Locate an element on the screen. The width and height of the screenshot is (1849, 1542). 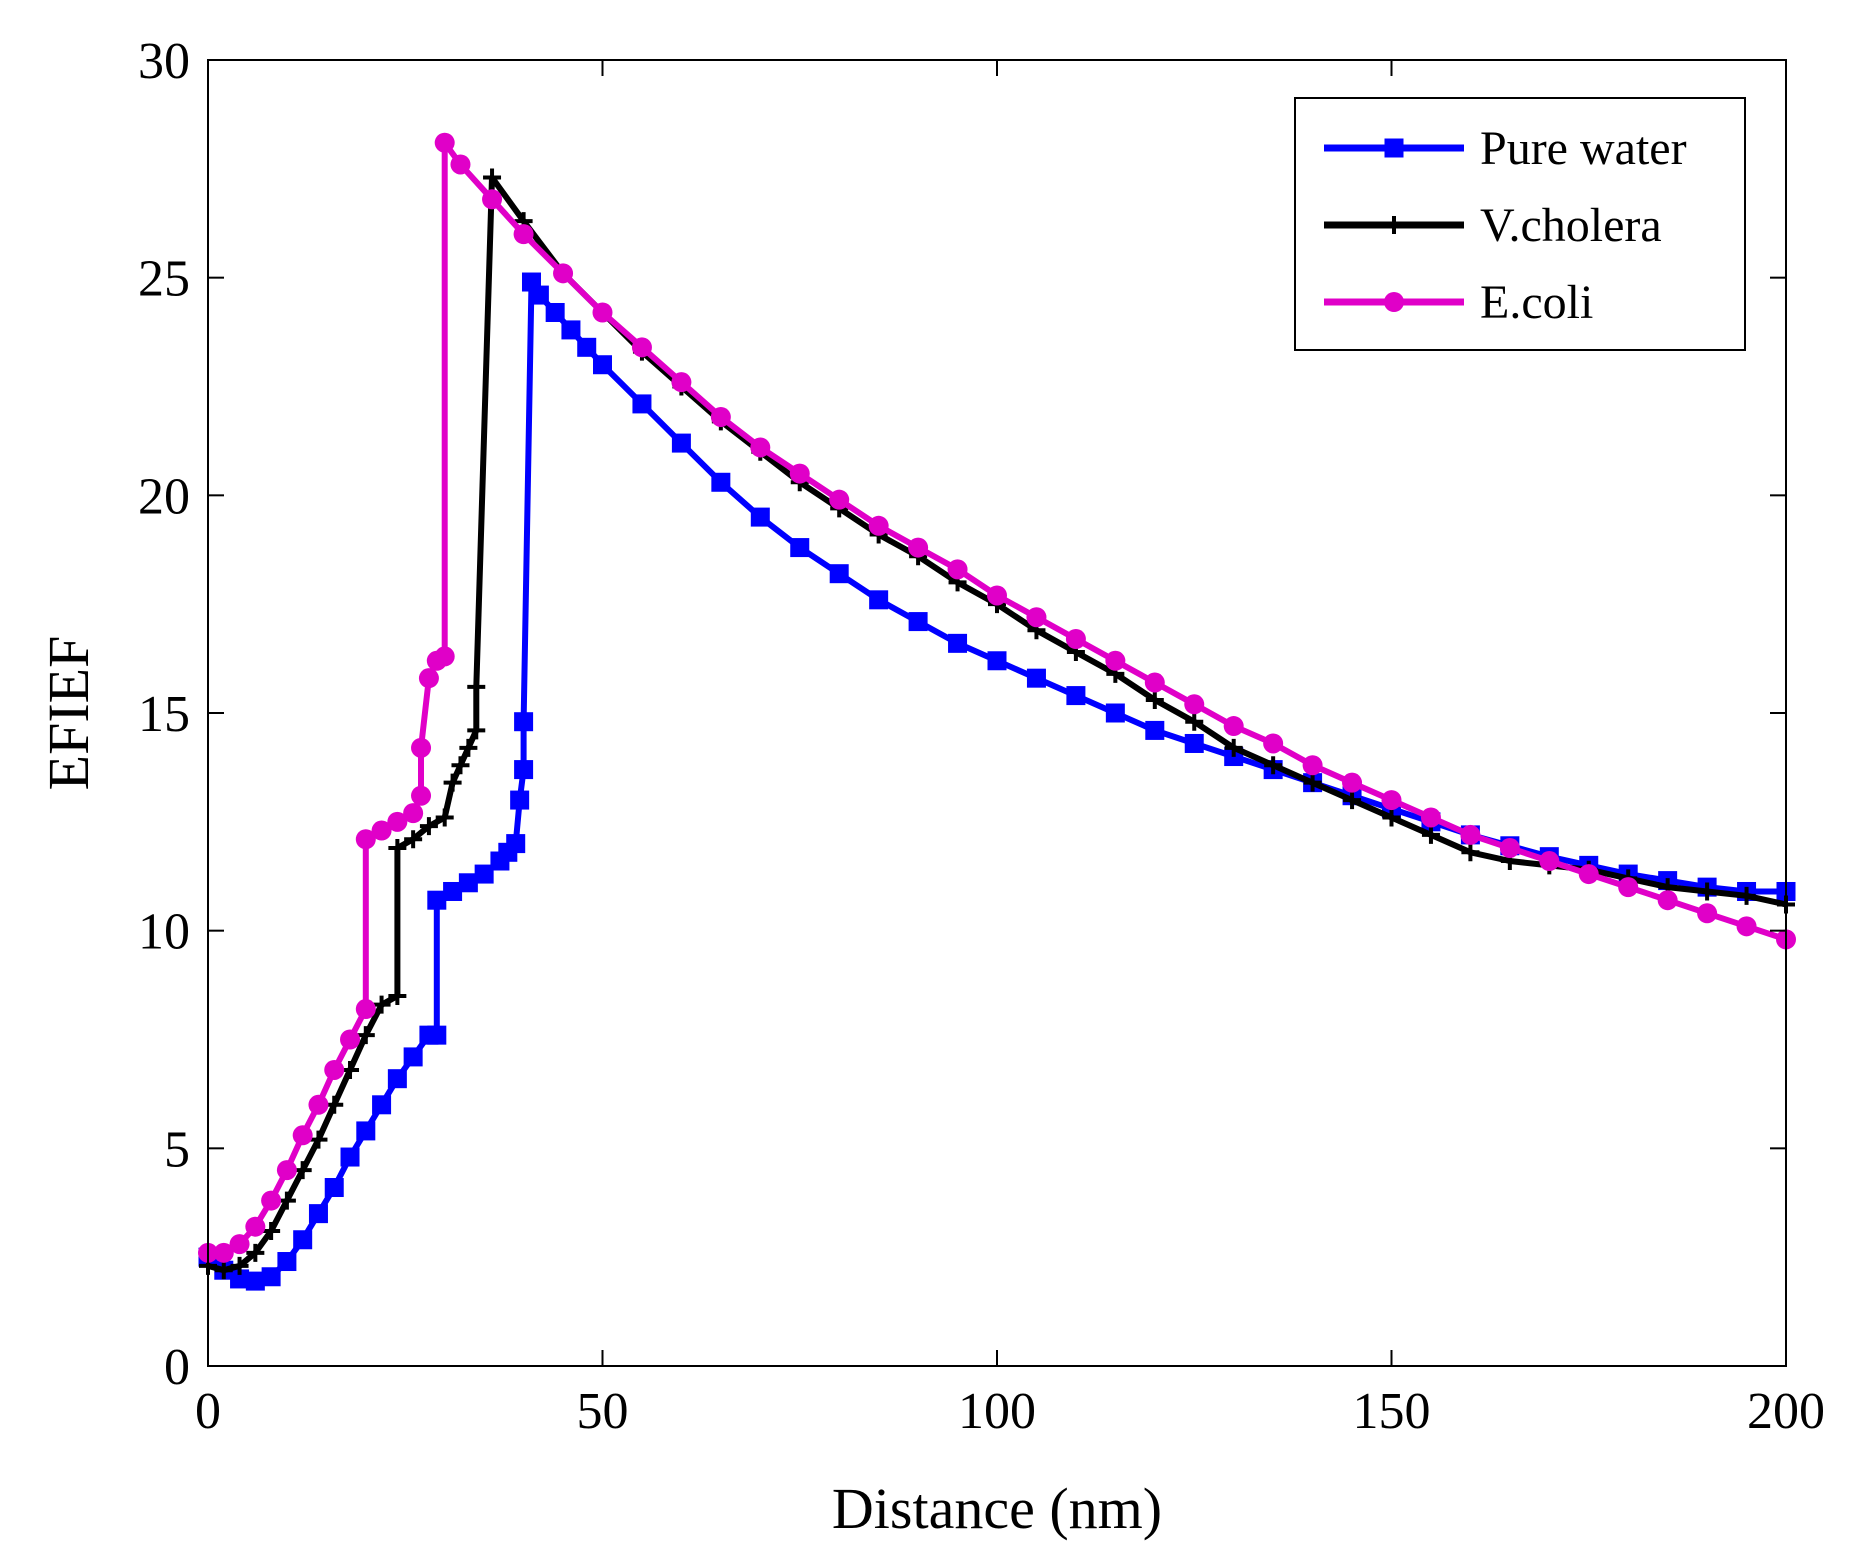
y-tick-label-20: 20 is located at coordinates (164, 496).